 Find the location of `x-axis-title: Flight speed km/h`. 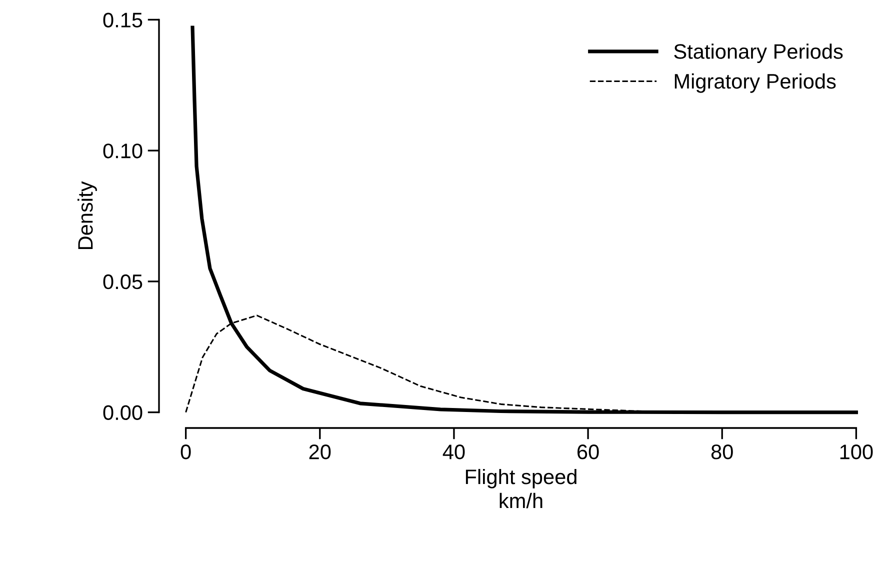

x-axis-title: Flight speed km/h is located at coordinates (521, 488).